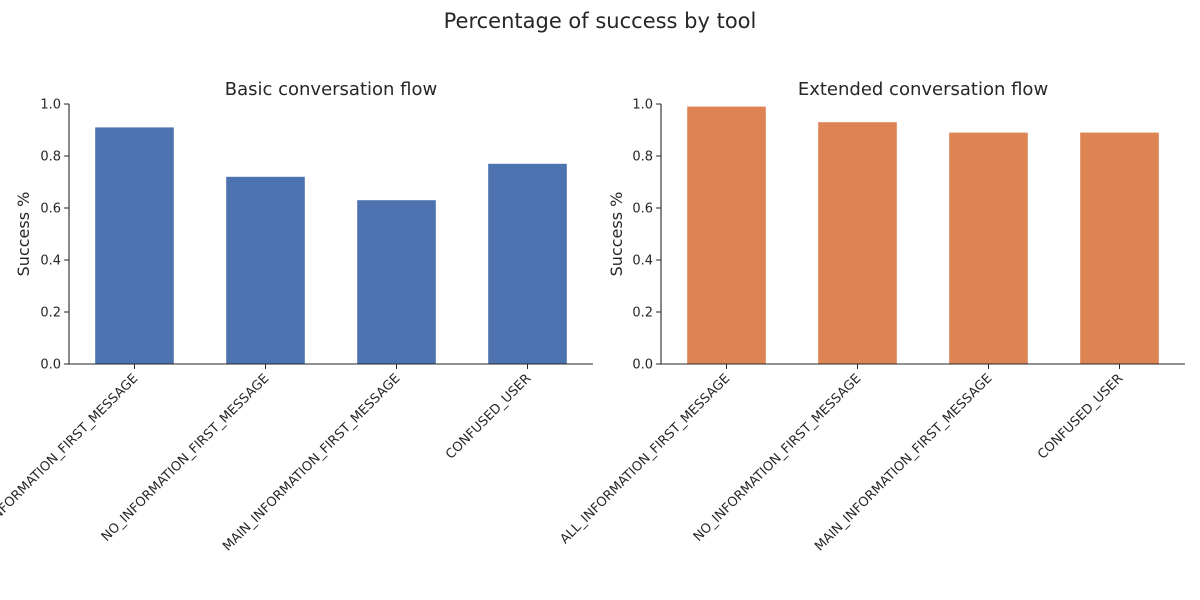 This screenshot has width=1200, height=600. What do you see at coordinates (331, 89) in the screenshot?
I see `chart-title: Basic conversation flow` at bounding box center [331, 89].